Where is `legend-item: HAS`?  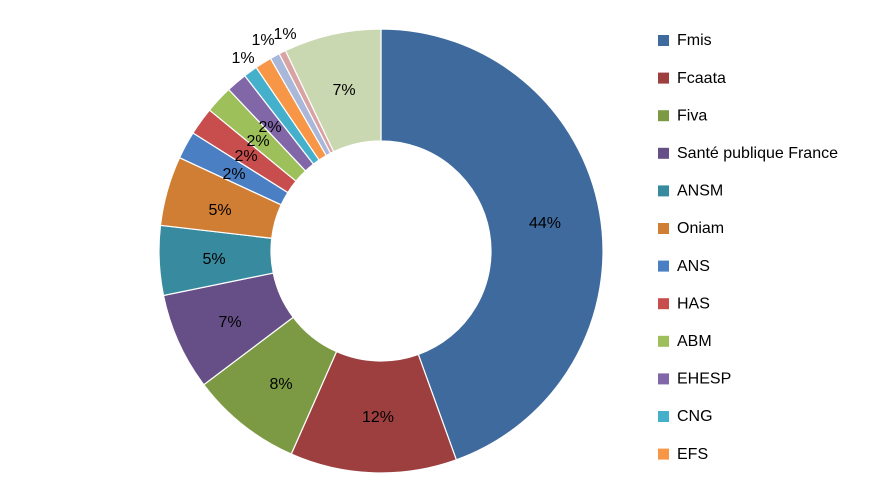 legend-item: HAS is located at coordinates (684, 303).